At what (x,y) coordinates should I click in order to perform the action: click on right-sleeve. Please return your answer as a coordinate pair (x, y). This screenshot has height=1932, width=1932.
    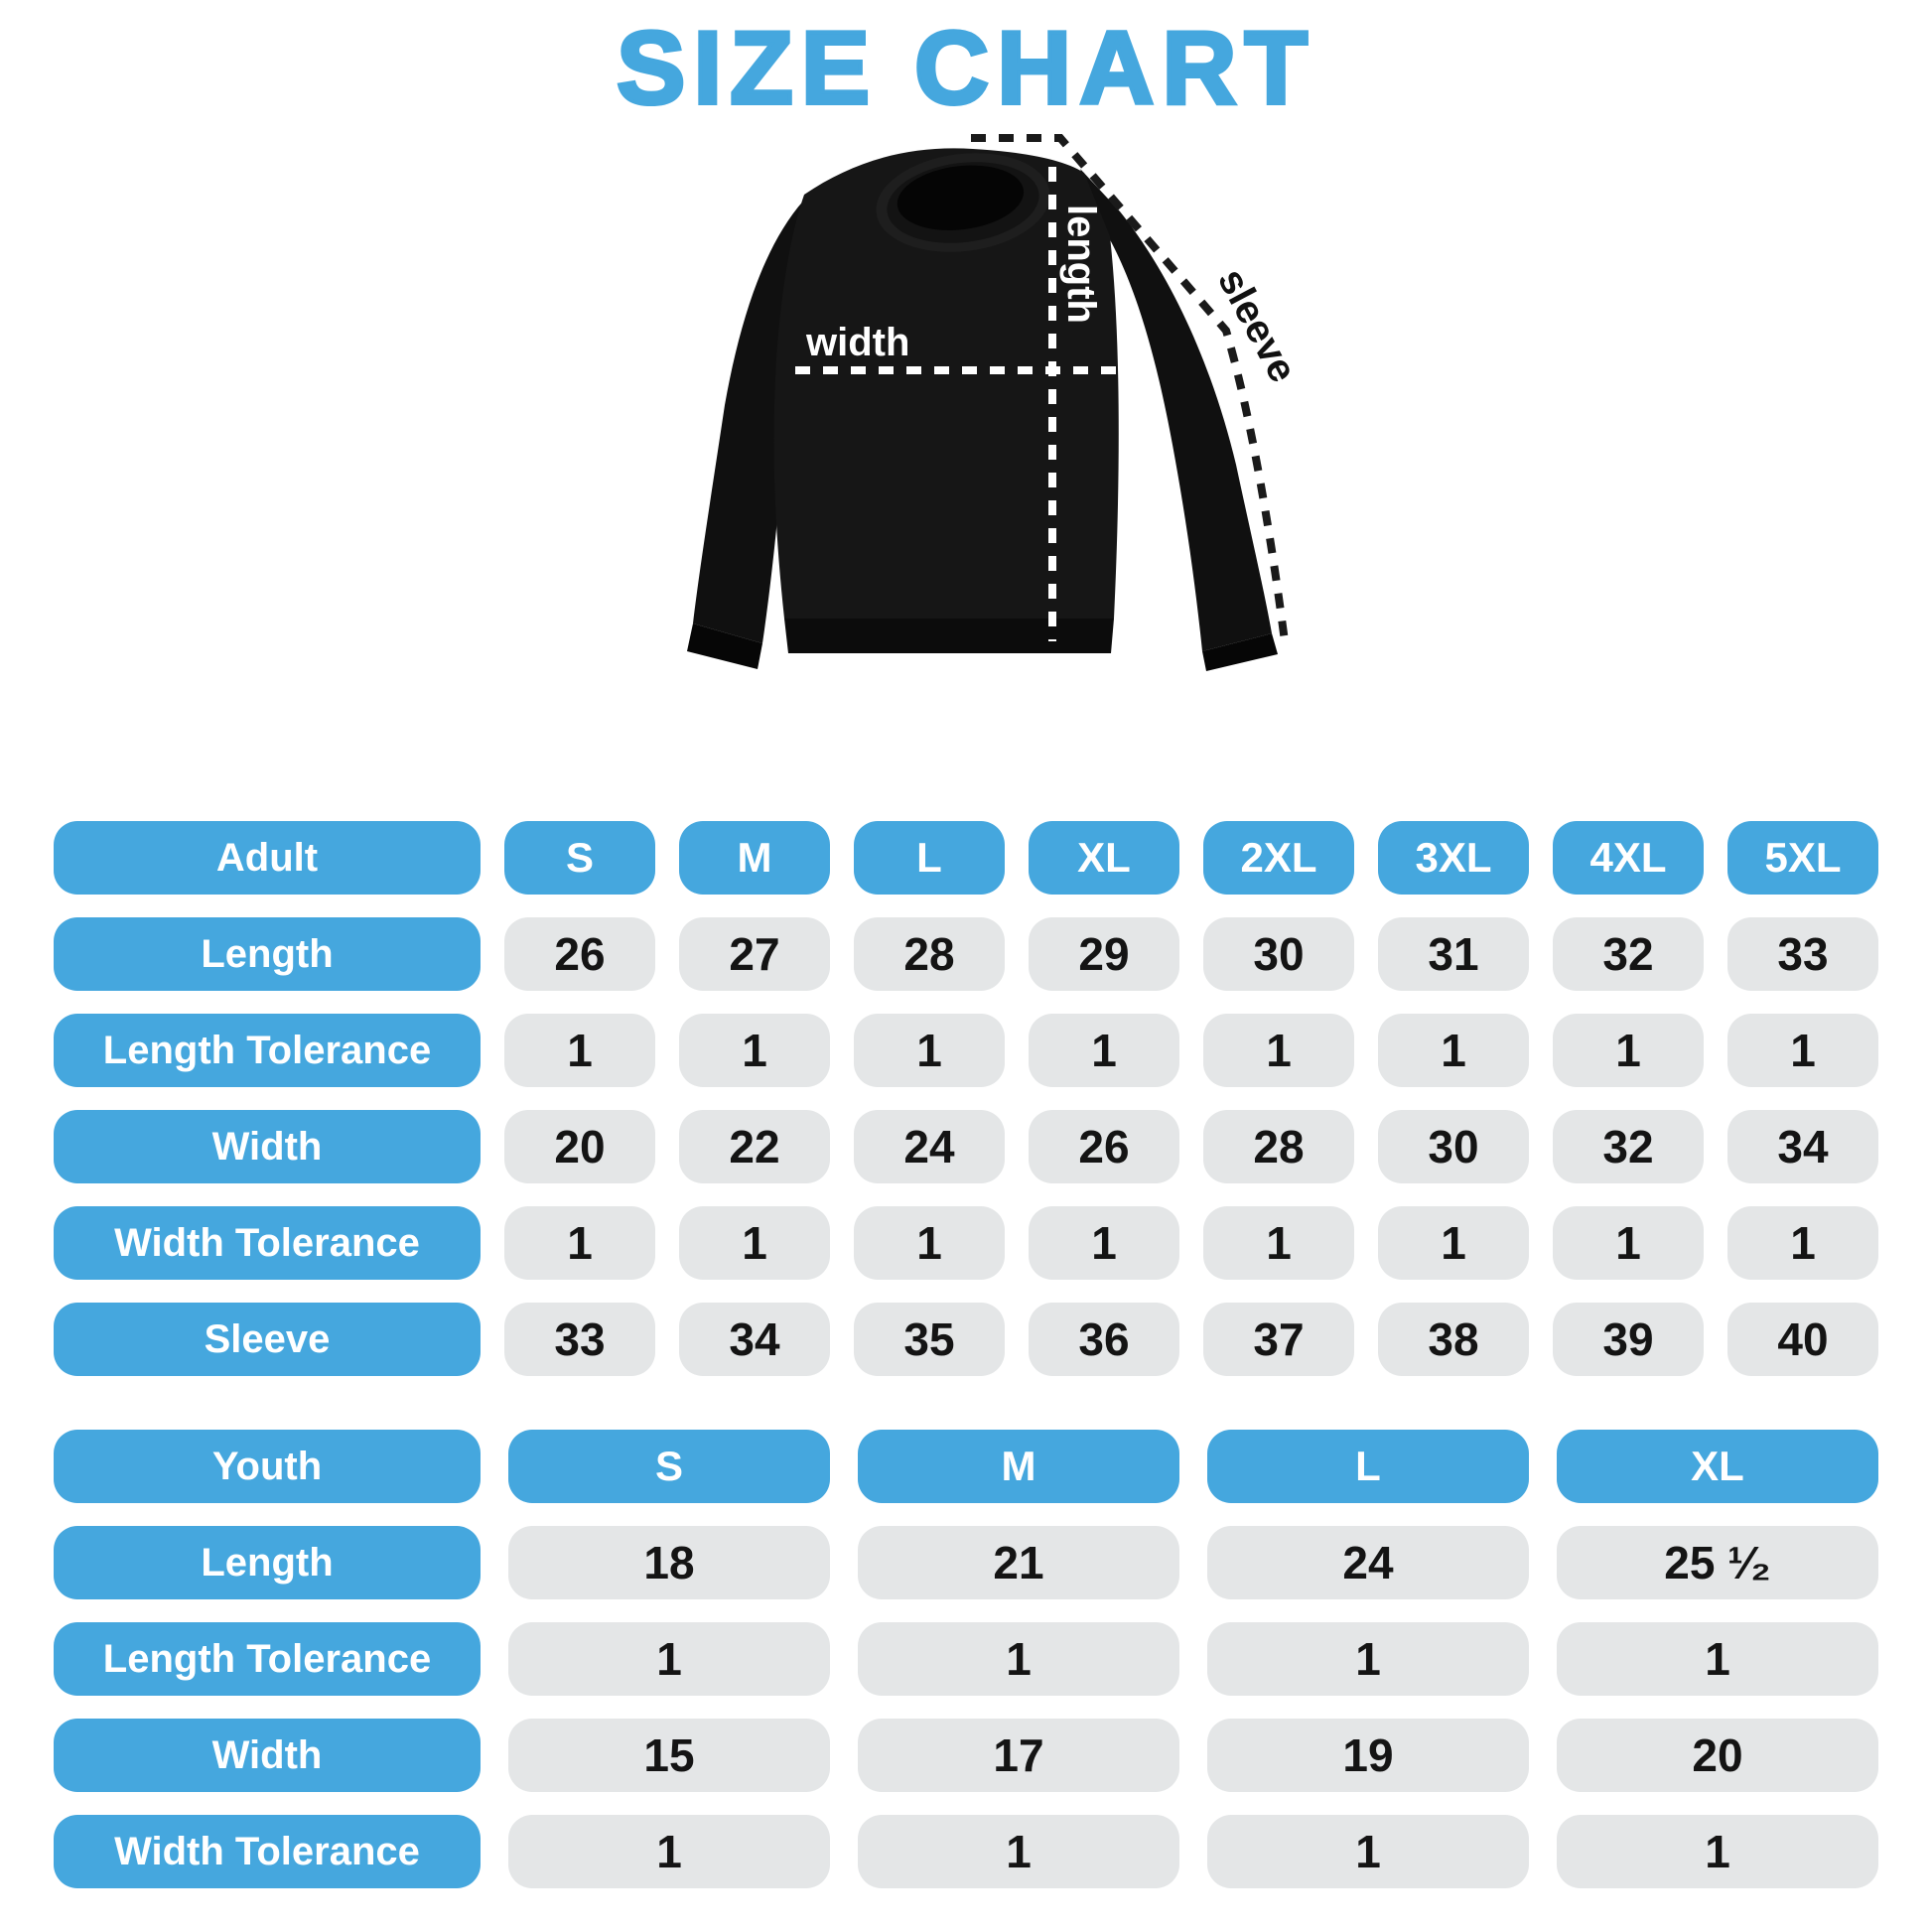
    Looking at the image, I should click on (1176, 410).